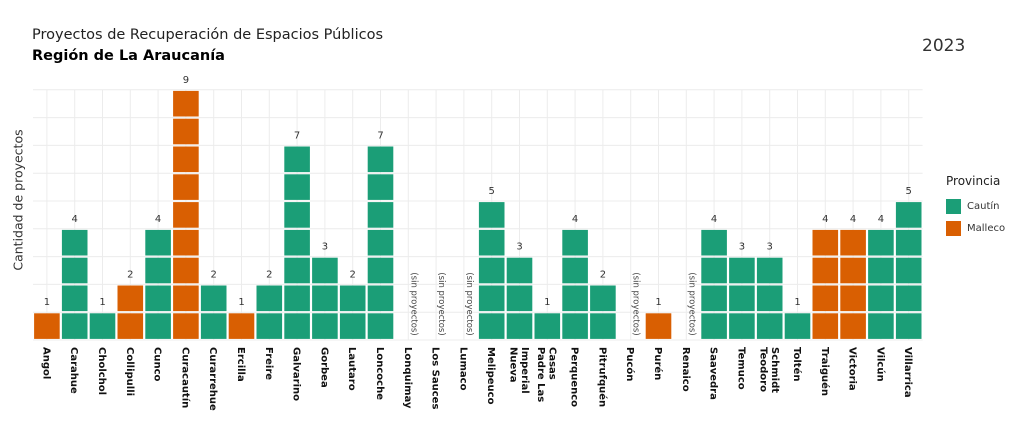  I want to click on bar-cell-pur-n, so click(658, 326).